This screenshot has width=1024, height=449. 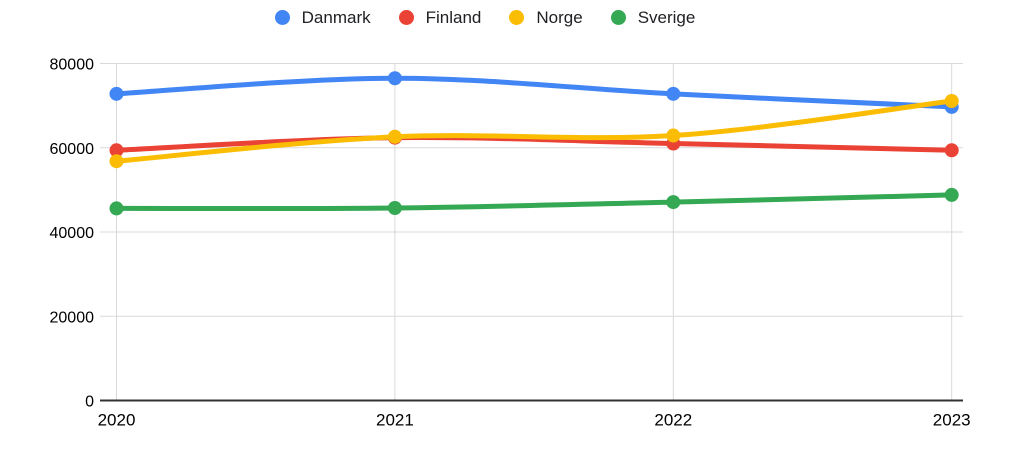 What do you see at coordinates (453, 17) in the screenshot?
I see `legend-label-finland: Finland` at bounding box center [453, 17].